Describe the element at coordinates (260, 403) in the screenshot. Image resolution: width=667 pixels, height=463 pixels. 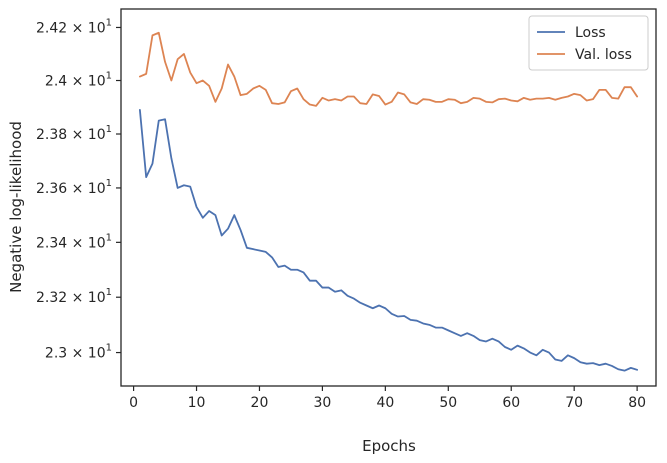
I see `x-tick-label: 20` at that location.